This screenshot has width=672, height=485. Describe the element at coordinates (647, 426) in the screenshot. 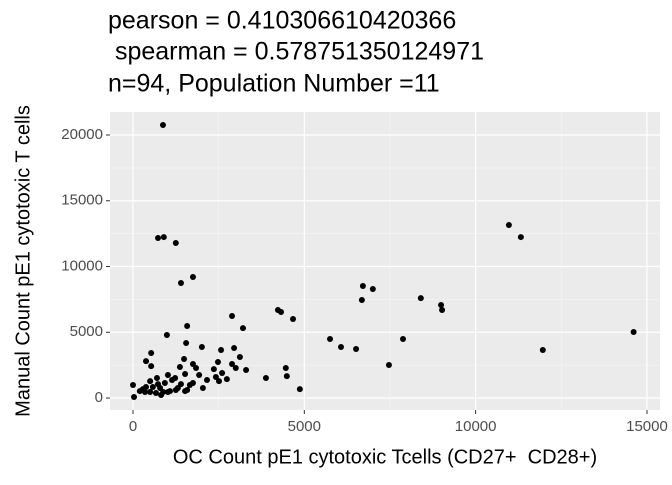

I see `x-tick-label: 15000` at that location.